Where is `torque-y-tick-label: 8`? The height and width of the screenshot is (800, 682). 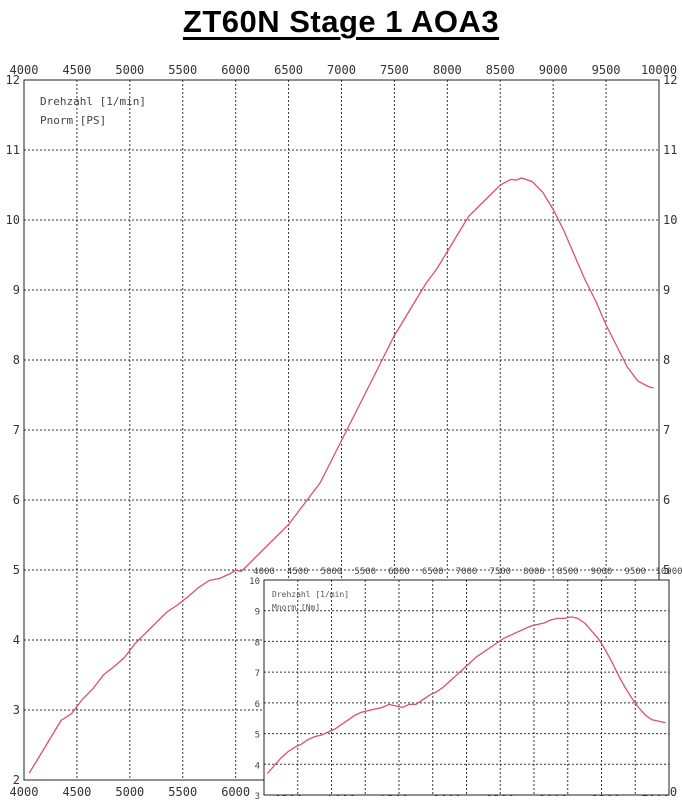
torque-y-tick-label: 8 is located at coordinates (257, 643).